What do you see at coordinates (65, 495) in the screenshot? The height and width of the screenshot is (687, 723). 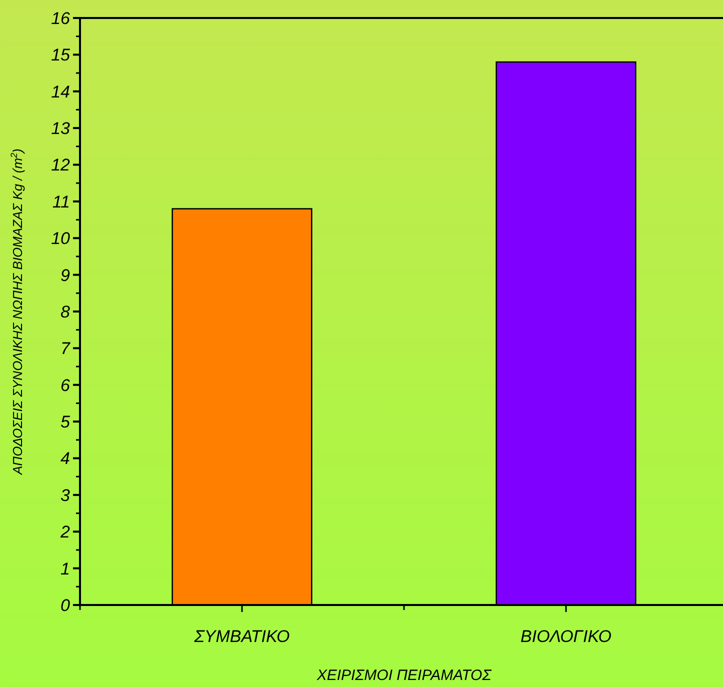 I see `y-tick-label: 3` at bounding box center [65, 495].